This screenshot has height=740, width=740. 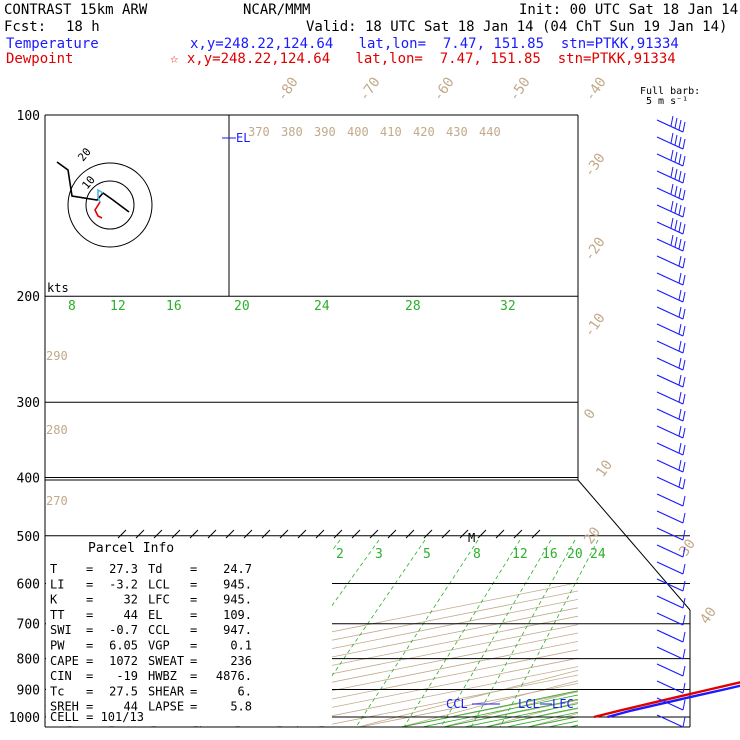 What do you see at coordinates (58, 288) in the screenshot?
I see `hodograph-kts-label: kts` at bounding box center [58, 288].